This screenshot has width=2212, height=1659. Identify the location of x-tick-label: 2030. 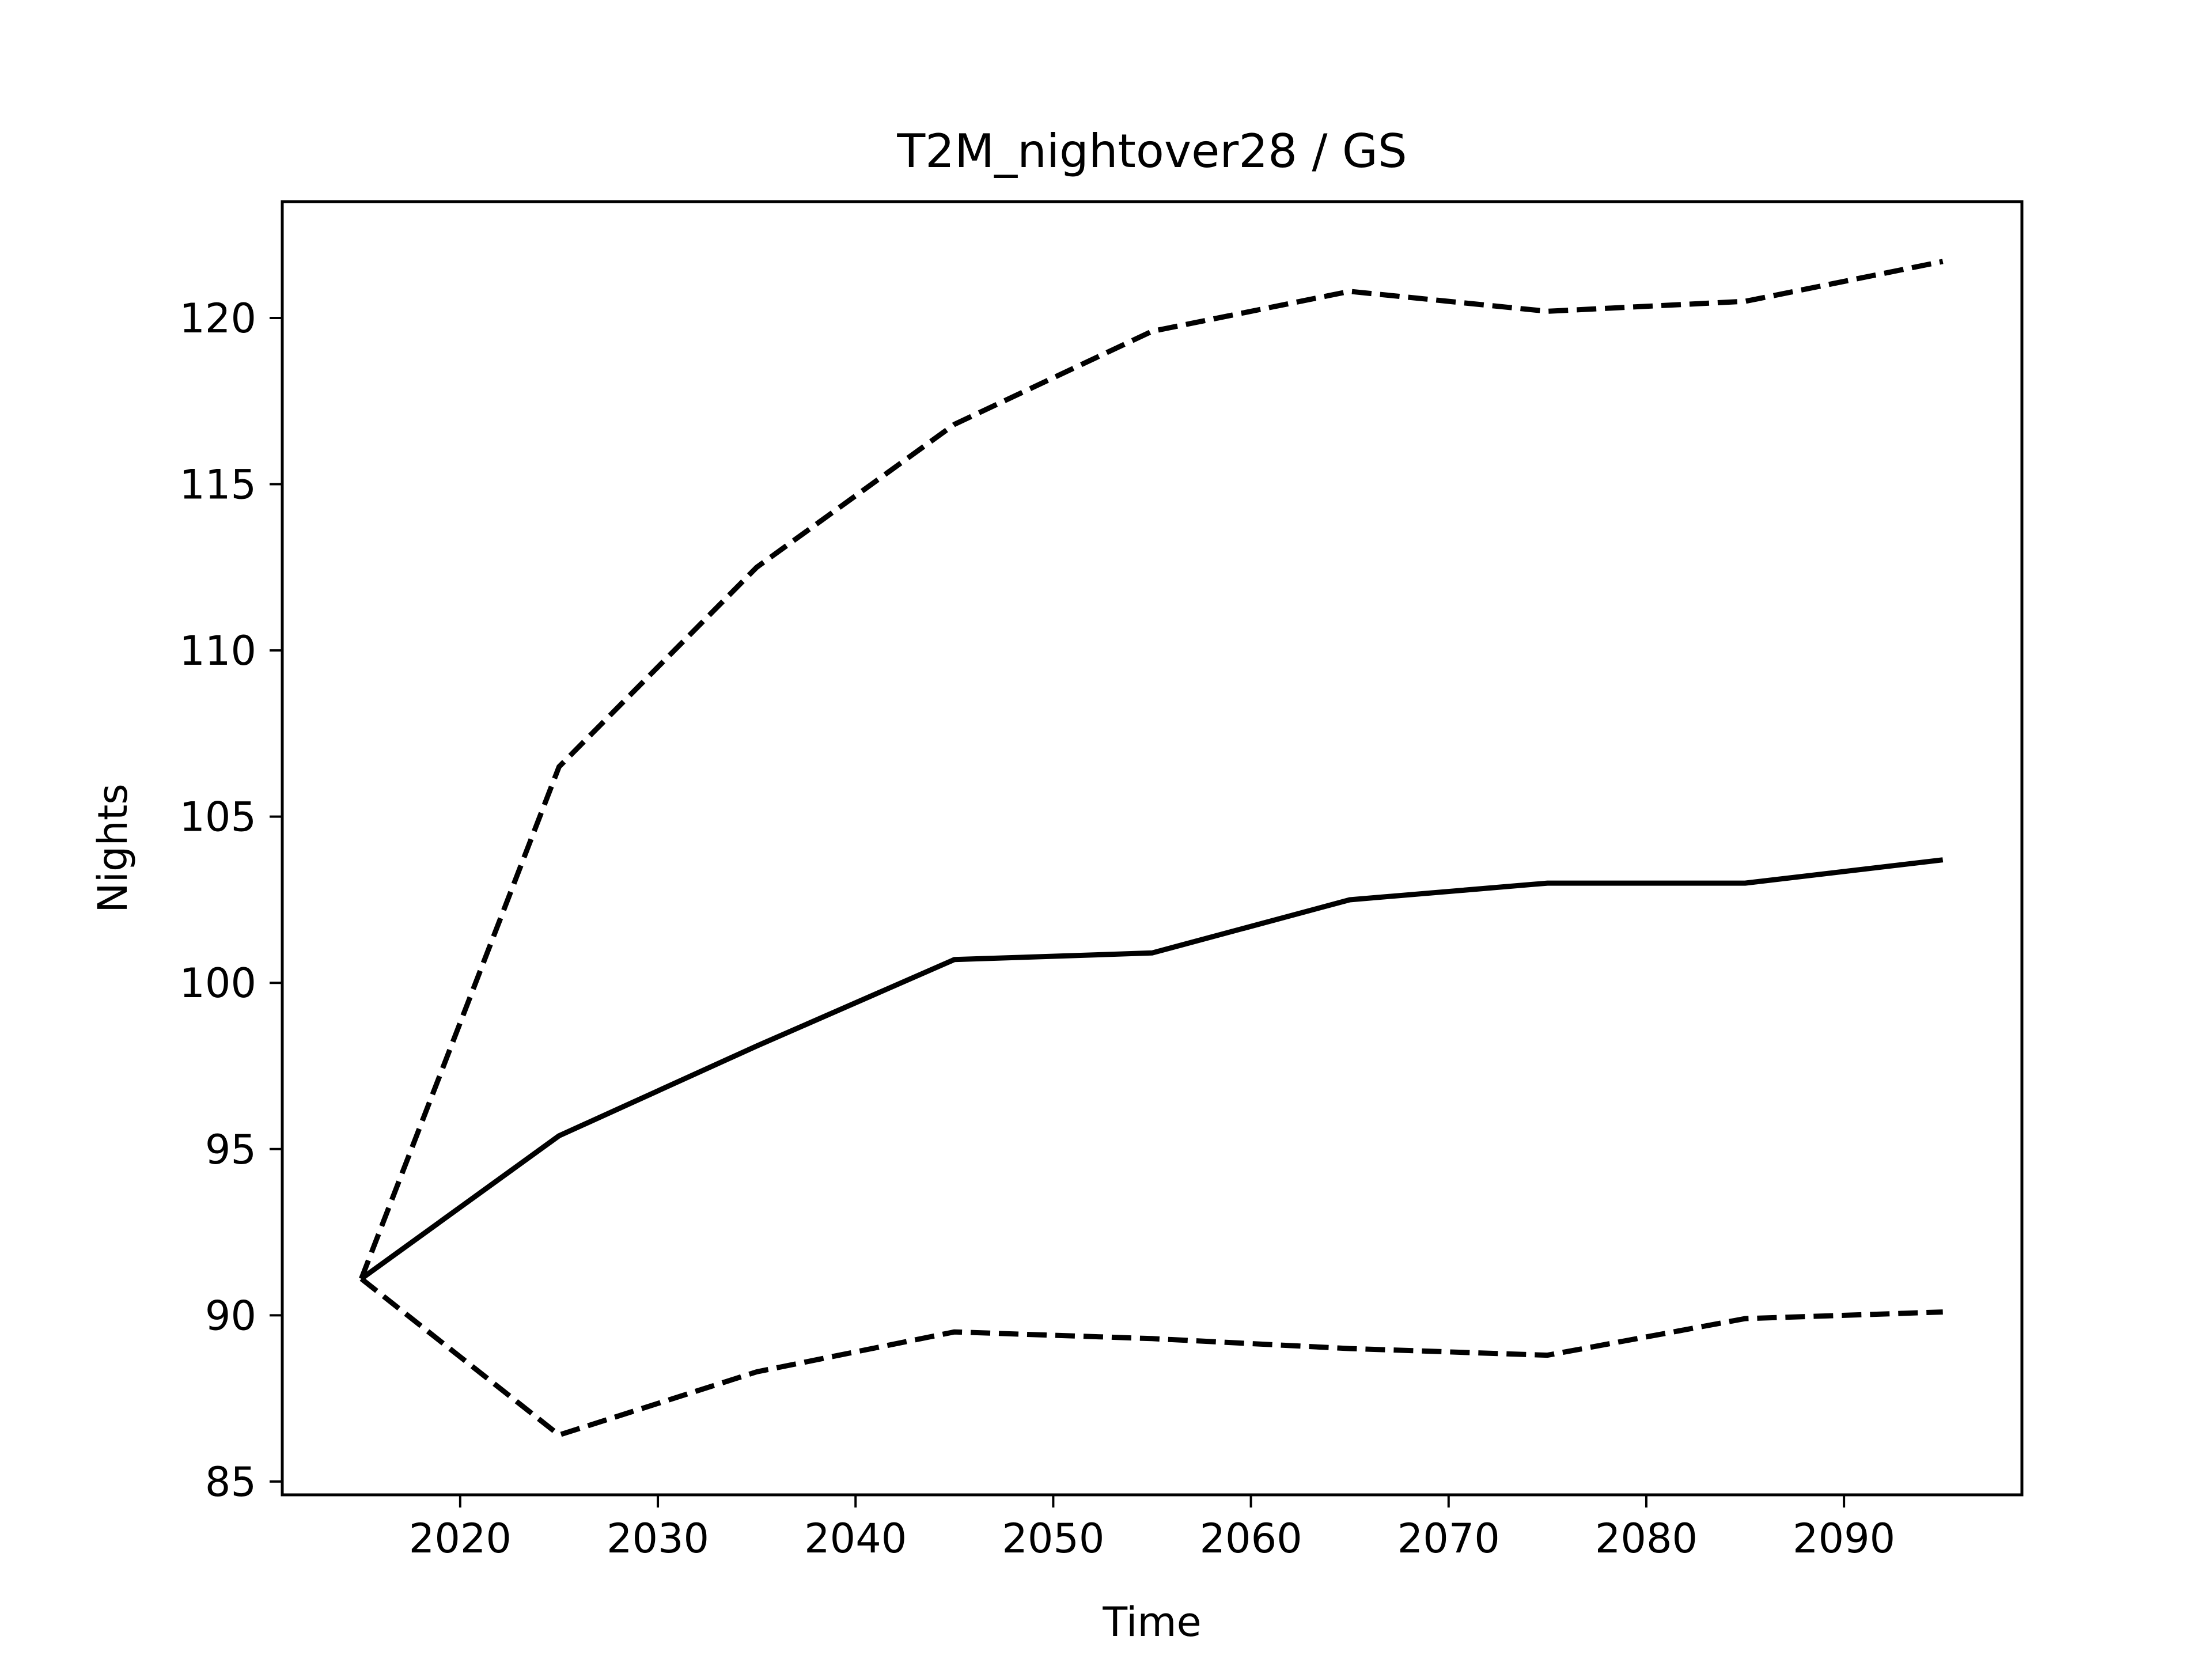
(658, 1538).